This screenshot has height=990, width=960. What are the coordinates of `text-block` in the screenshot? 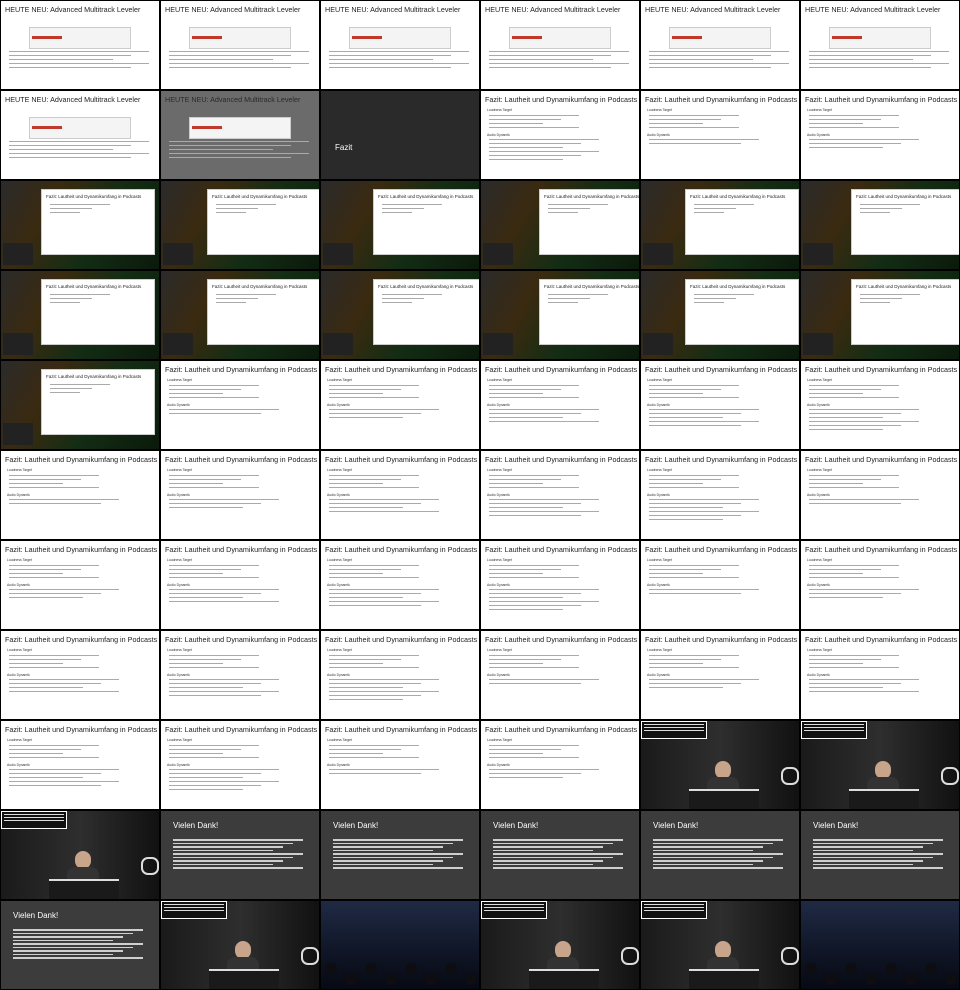 It's located at (398, 855).